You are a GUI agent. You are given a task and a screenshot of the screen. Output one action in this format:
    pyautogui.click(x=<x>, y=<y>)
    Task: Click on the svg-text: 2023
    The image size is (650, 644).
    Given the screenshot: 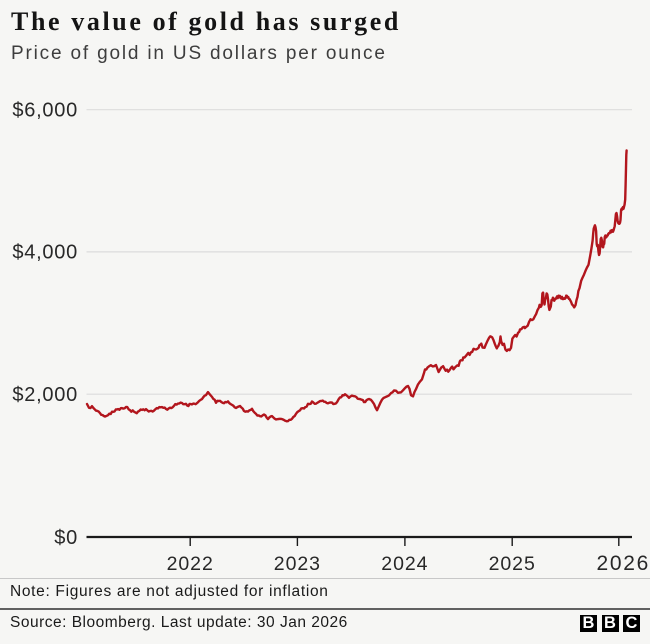 What is the action you would take?
    pyautogui.click(x=297, y=564)
    